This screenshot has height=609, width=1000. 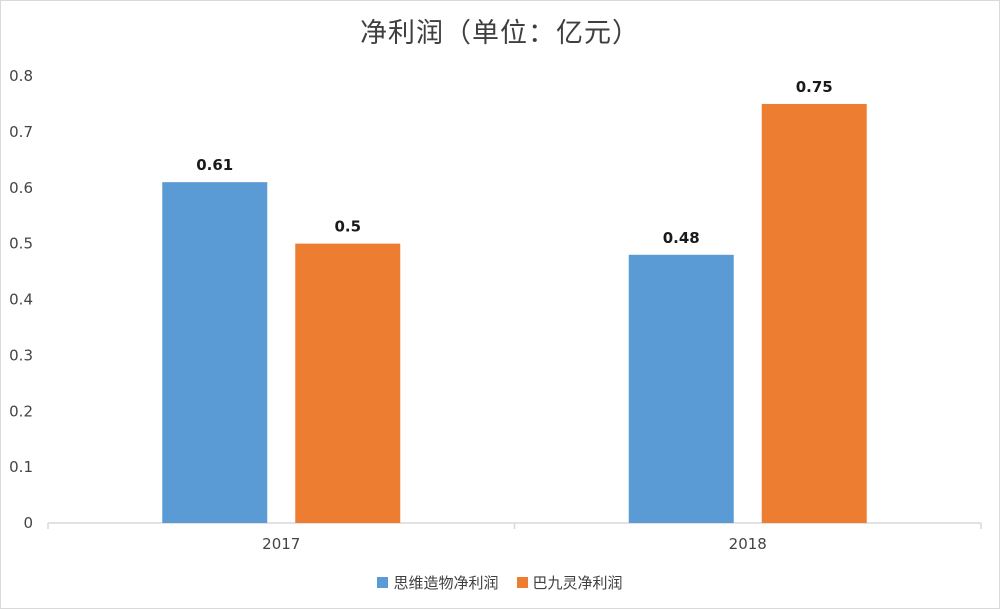 I want to click on bar-2-2017, so click(x=348, y=383).